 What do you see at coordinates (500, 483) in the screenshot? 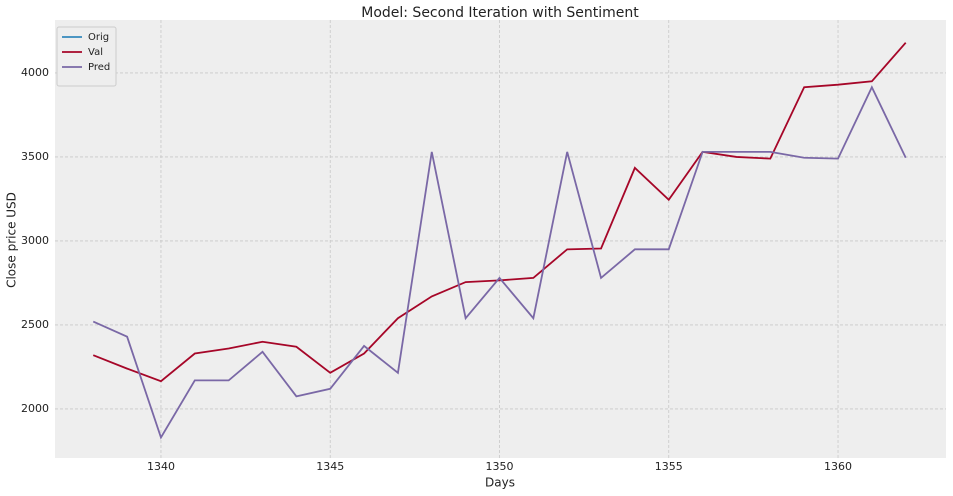
I see `x-axis-label: Days` at bounding box center [500, 483].